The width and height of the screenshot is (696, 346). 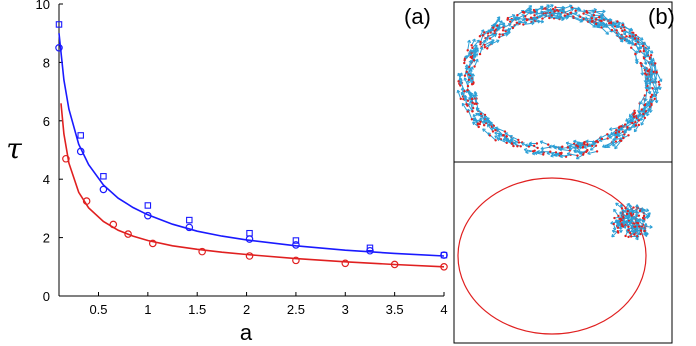 What do you see at coordinates (46, 62) in the screenshot?
I see `y-tick-label: 8` at bounding box center [46, 62].